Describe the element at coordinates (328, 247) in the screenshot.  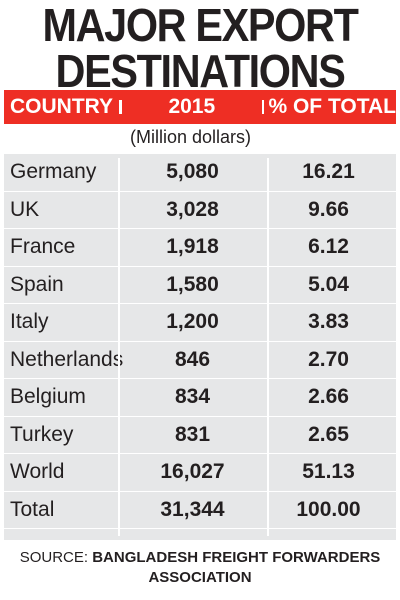
I see `percent-cell: 6.12` at that location.